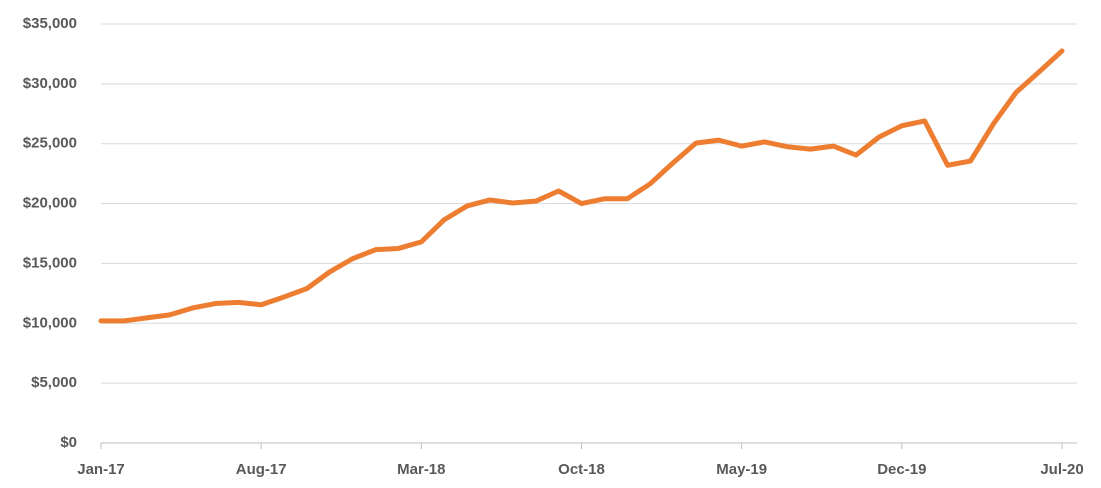 The height and width of the screenshot is (488, 1101). I want to click on x-tick-label: Jul-20, so click(1061, 469).